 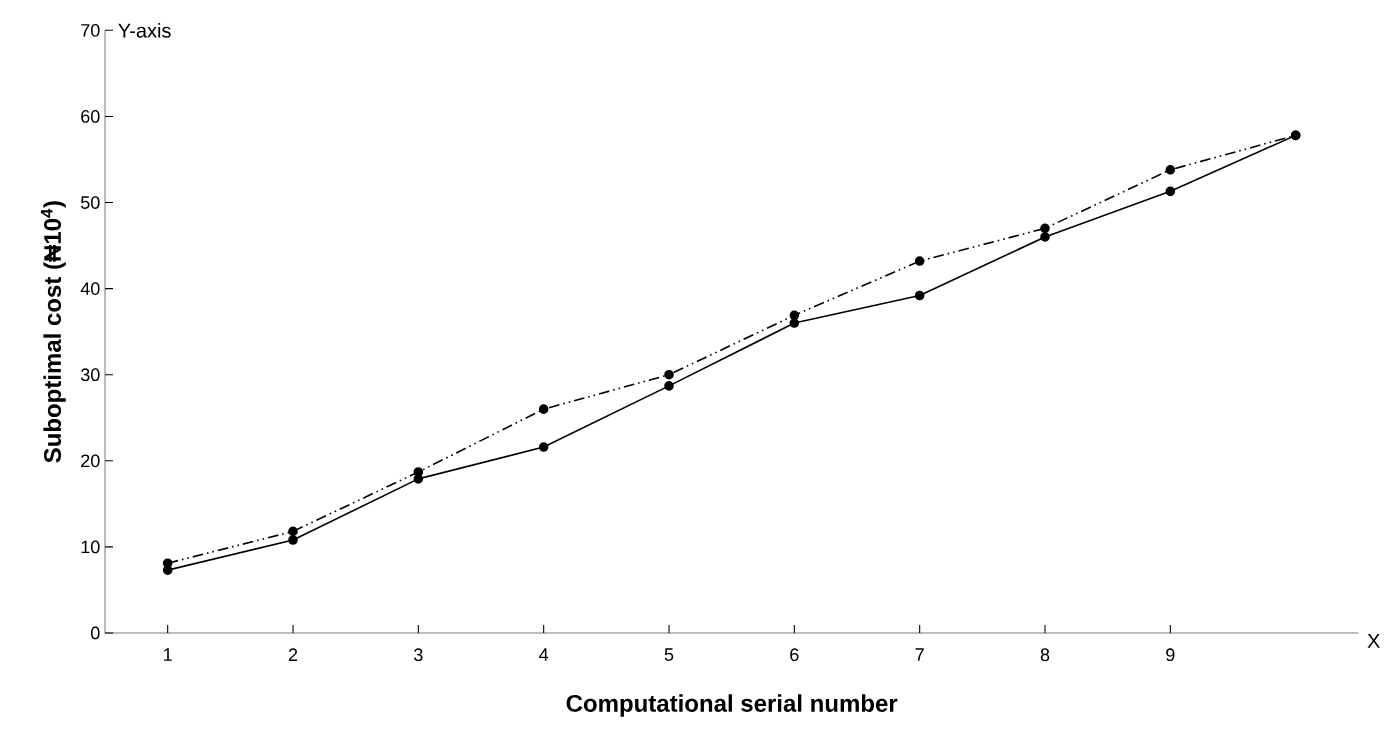 What do you see at coordinates (90, 202) in the screenshot?
I see `y-tick-label: 50` at bounding box center [90, 202].